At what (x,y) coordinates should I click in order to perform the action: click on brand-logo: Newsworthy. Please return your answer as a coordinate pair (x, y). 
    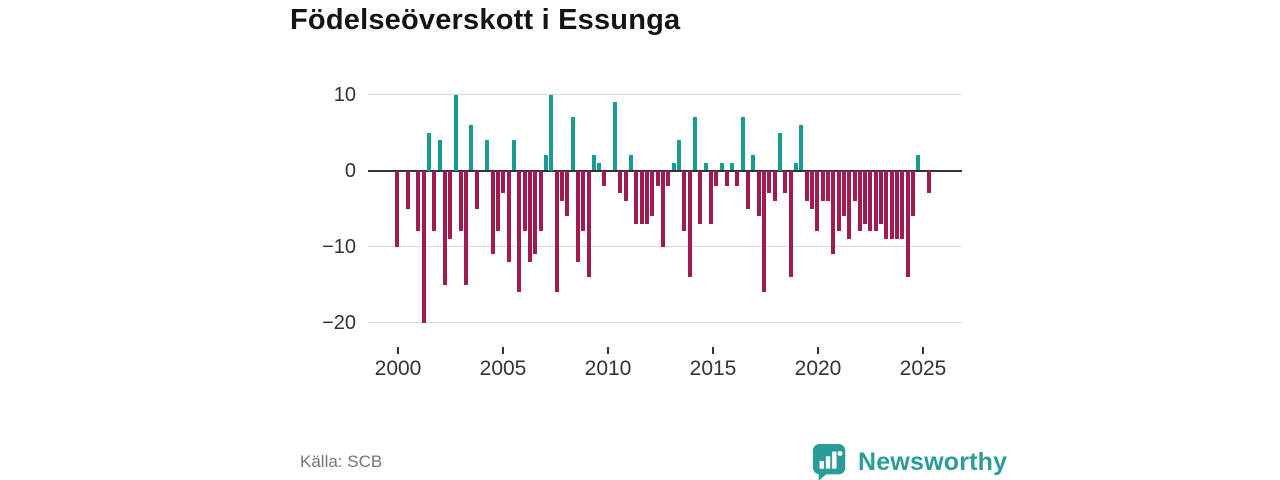
    Looking at the image, I should click on (909, 461).